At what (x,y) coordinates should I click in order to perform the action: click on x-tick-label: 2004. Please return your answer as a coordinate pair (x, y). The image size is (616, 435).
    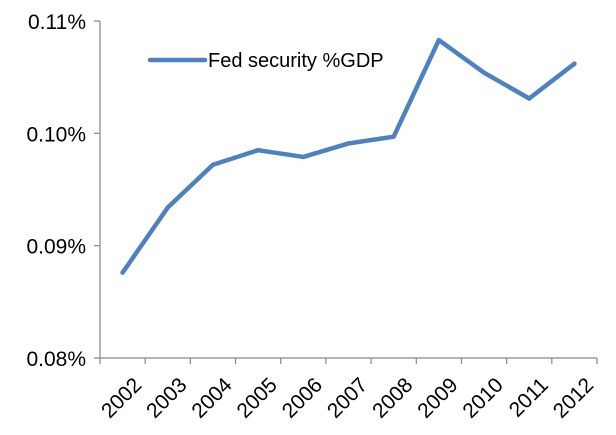
    Looking at the image, I should click on (212, 398).